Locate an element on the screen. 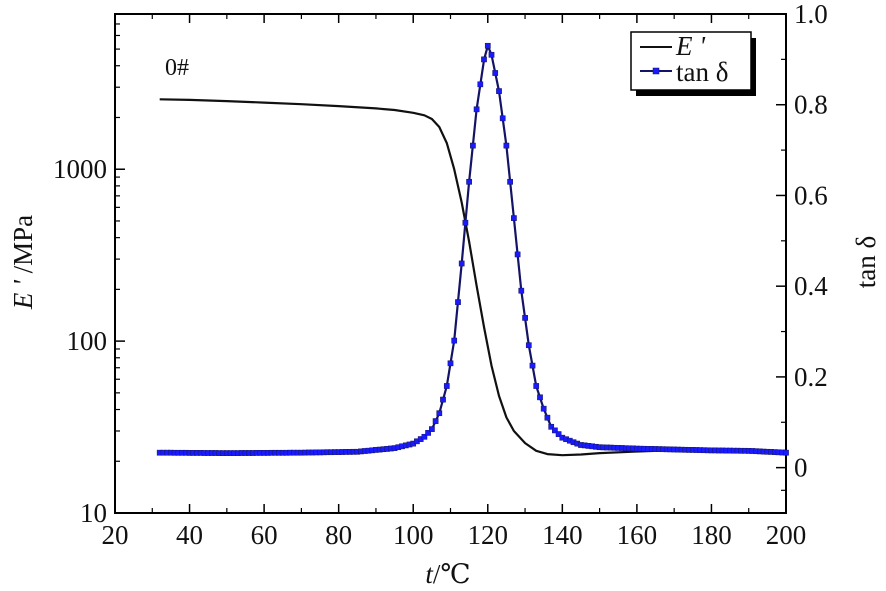 This screenshot has width=886, height=591. x-tick-label: 40 is located at coordinates (189, 535).